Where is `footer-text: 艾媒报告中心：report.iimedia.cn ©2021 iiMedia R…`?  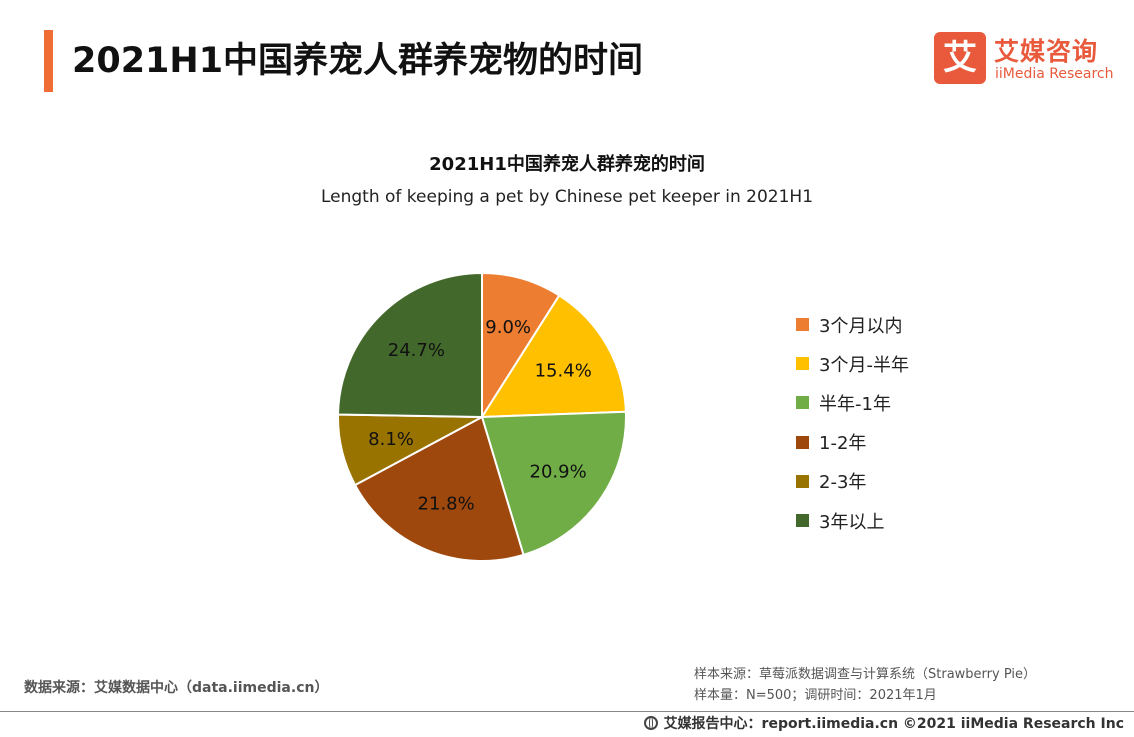
footer-text: 艾媒报告中心：report.iimedia.cn ©2021 iiMedia R… is located at coordinates (893, 724).